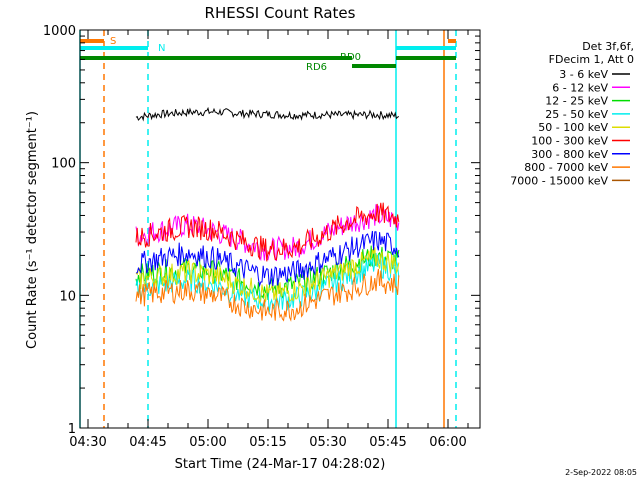 This screenshot has height=480, width=640. I want to click on legend-entry-label: 25 - 50 keV, so click(576, 114).